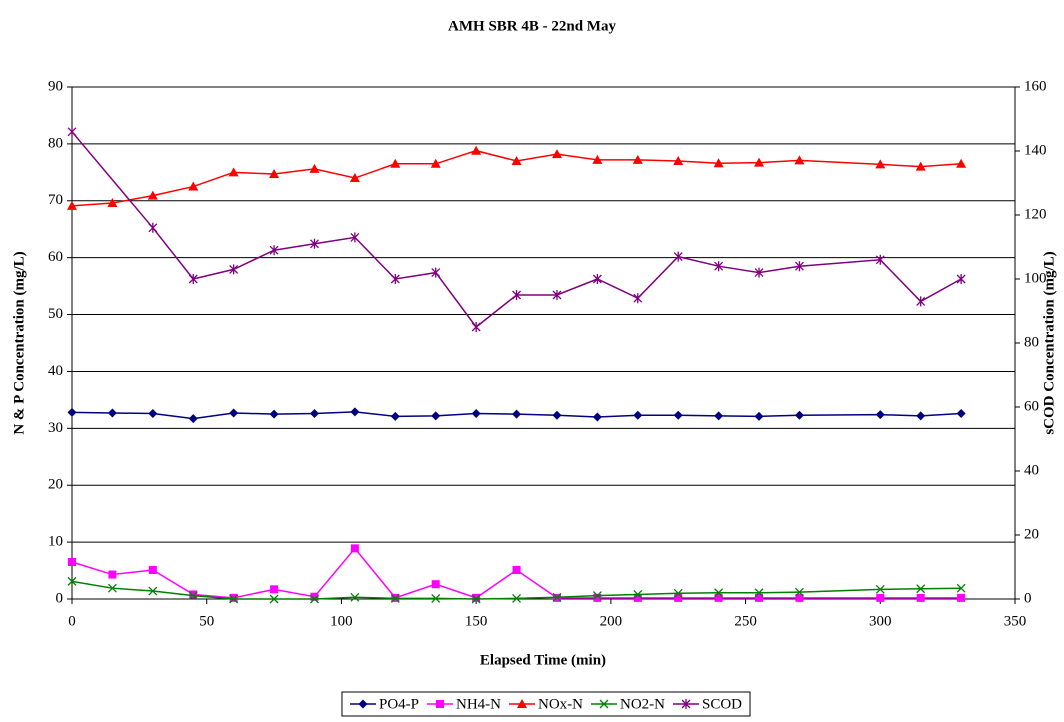  I want to click on y2-tick-label: 80, so click(1031, 342).